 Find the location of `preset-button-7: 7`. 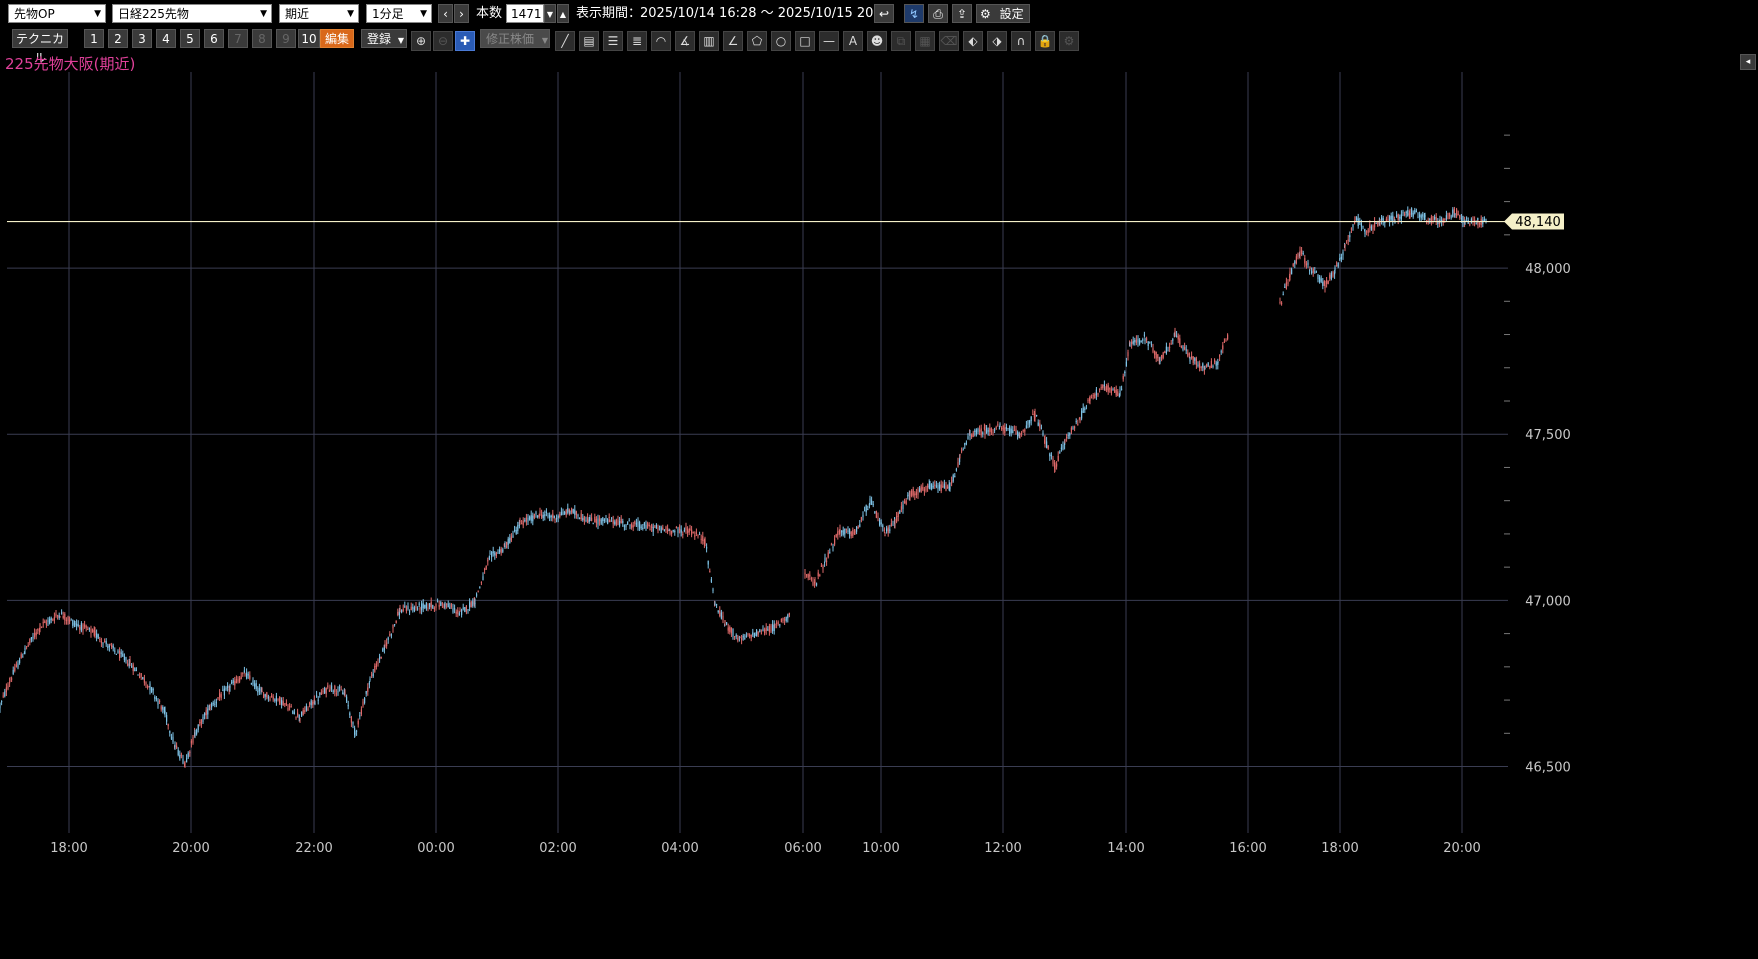

preset-button-7: 7 is located at coordinates (238, 38).